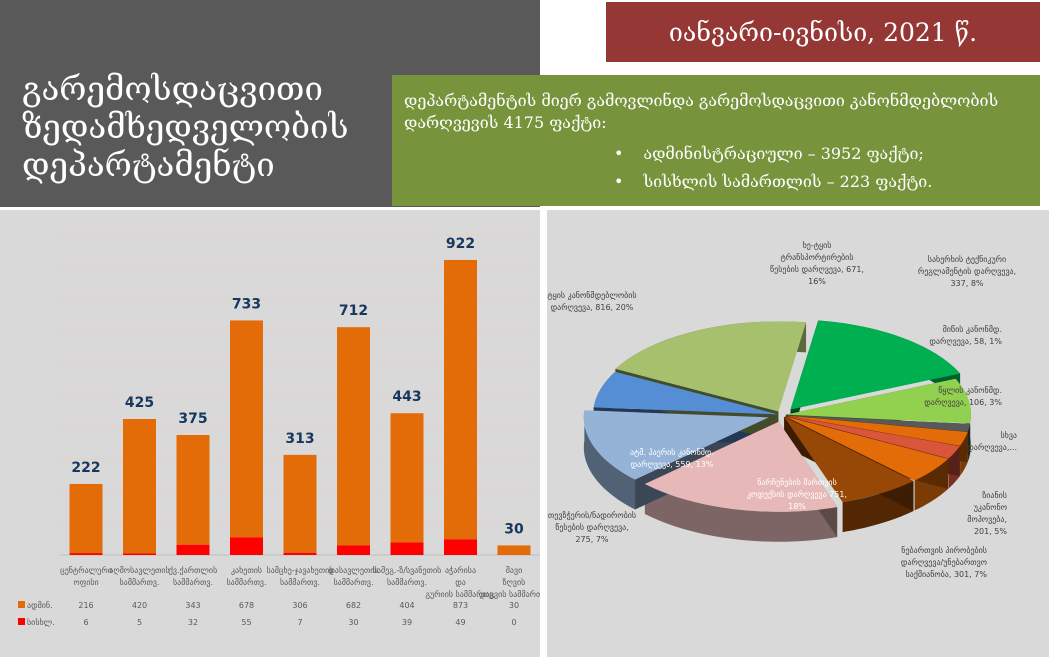  Describe the element at coordinates (797, 506) in the screenshot. I see `pie-data-label: 18%` at that location.